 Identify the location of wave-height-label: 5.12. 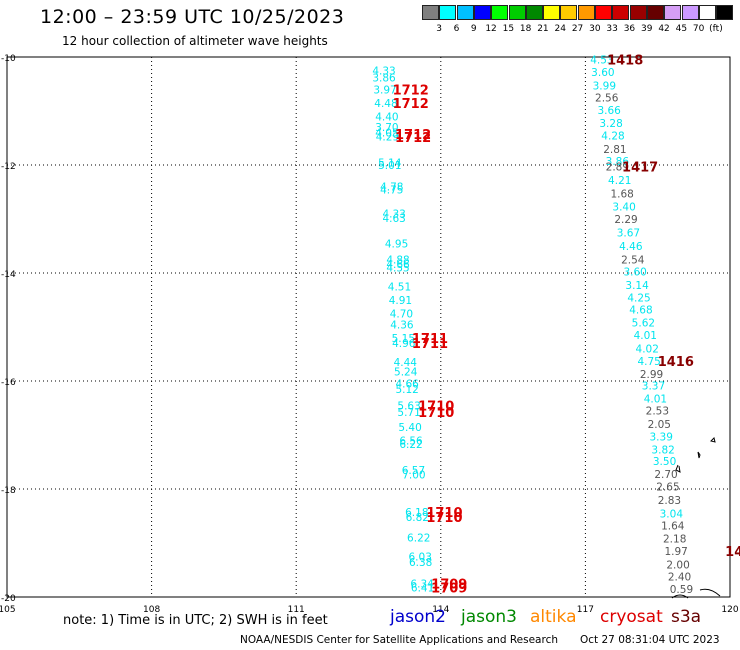
(406, 390).